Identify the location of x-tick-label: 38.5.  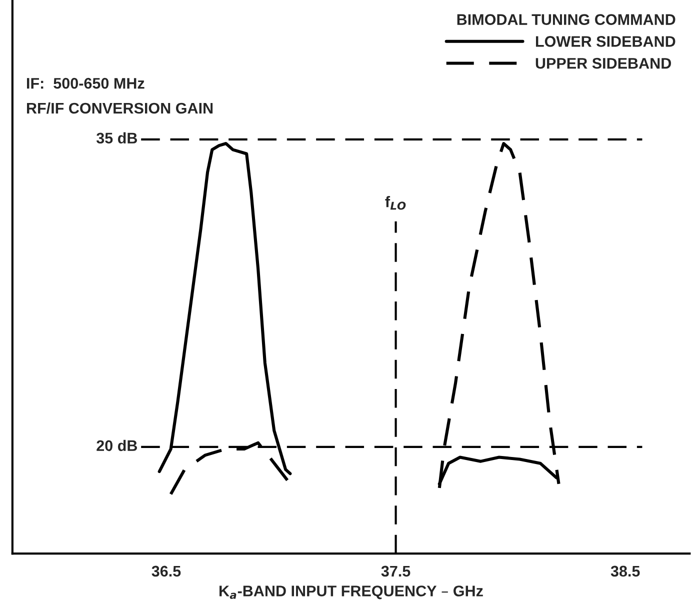
(625, 571).